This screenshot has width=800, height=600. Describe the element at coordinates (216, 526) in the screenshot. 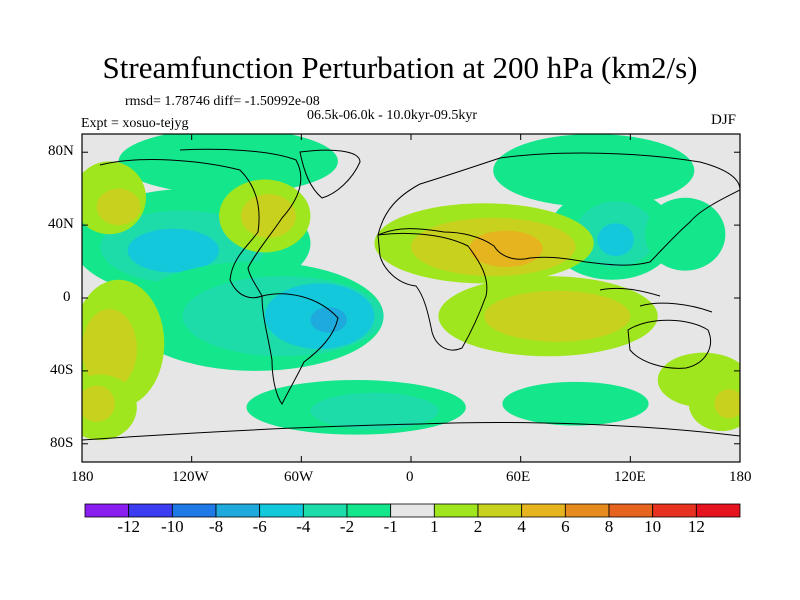

I see `colorbar-label-2: -8` at that location.